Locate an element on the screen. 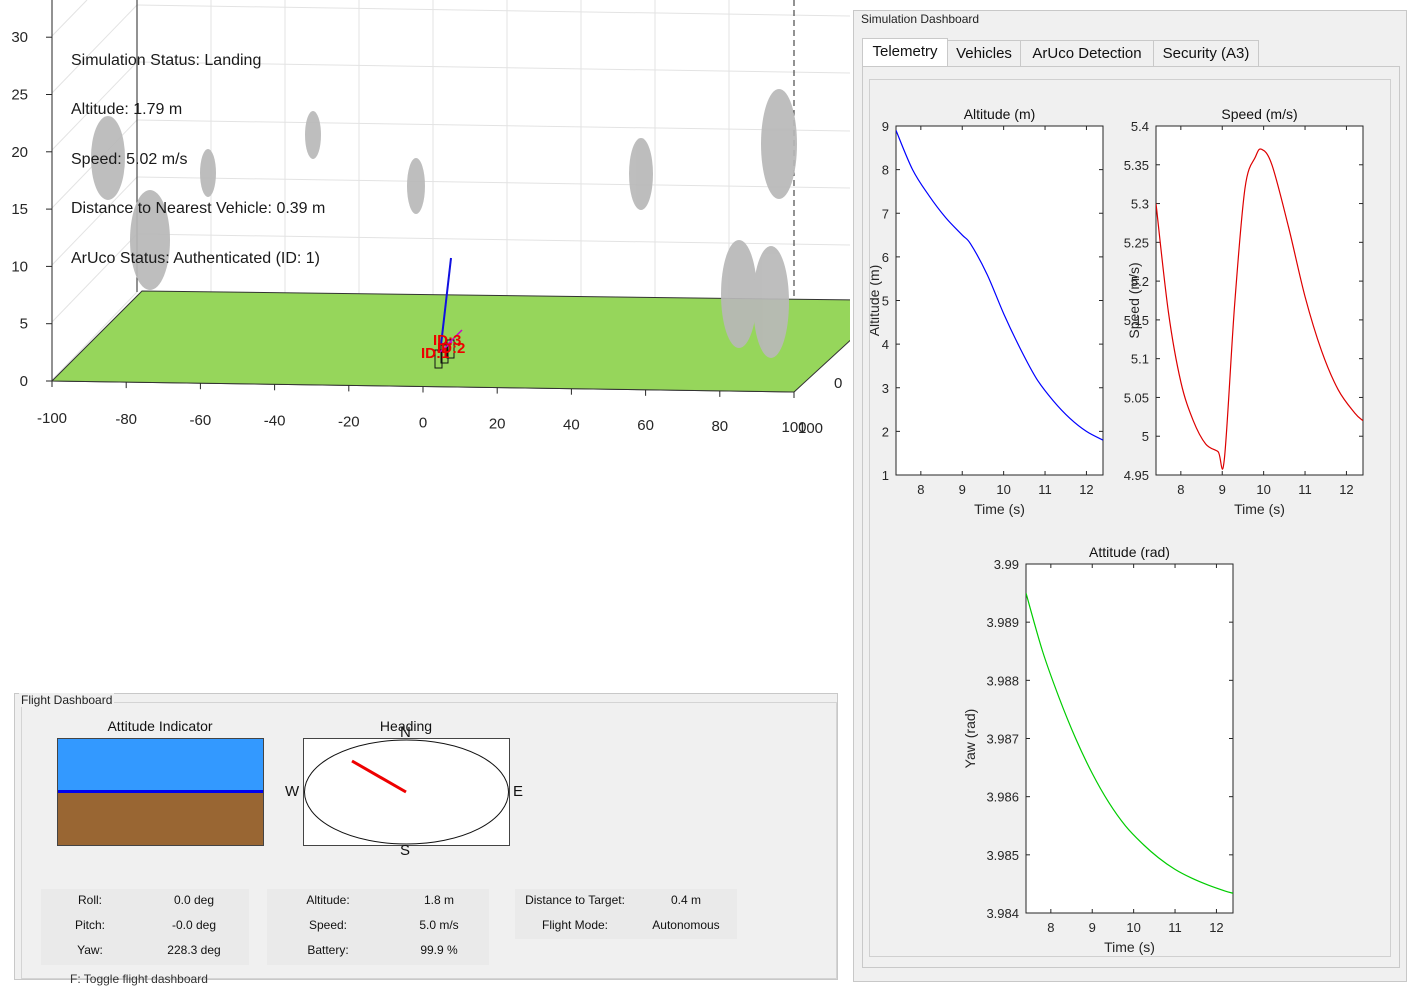 The height and width of the screenshot is (991, 1422). value-val: 0.4 m is located at coordinates (685, 900).